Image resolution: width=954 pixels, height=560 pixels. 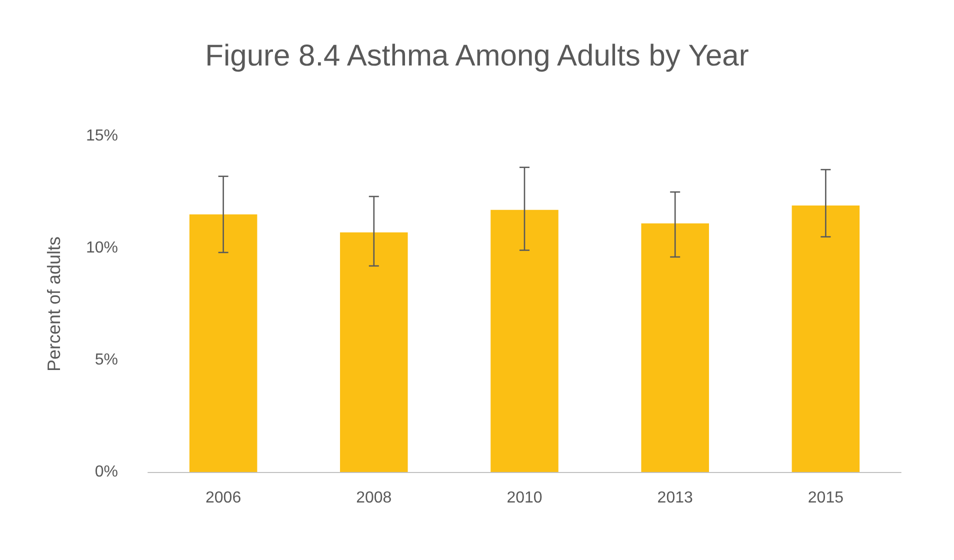 What do you see at coordinates (102, 136) in the screenshot?
I see `y-tick-label: 15%` at bounding box center [102, 136].